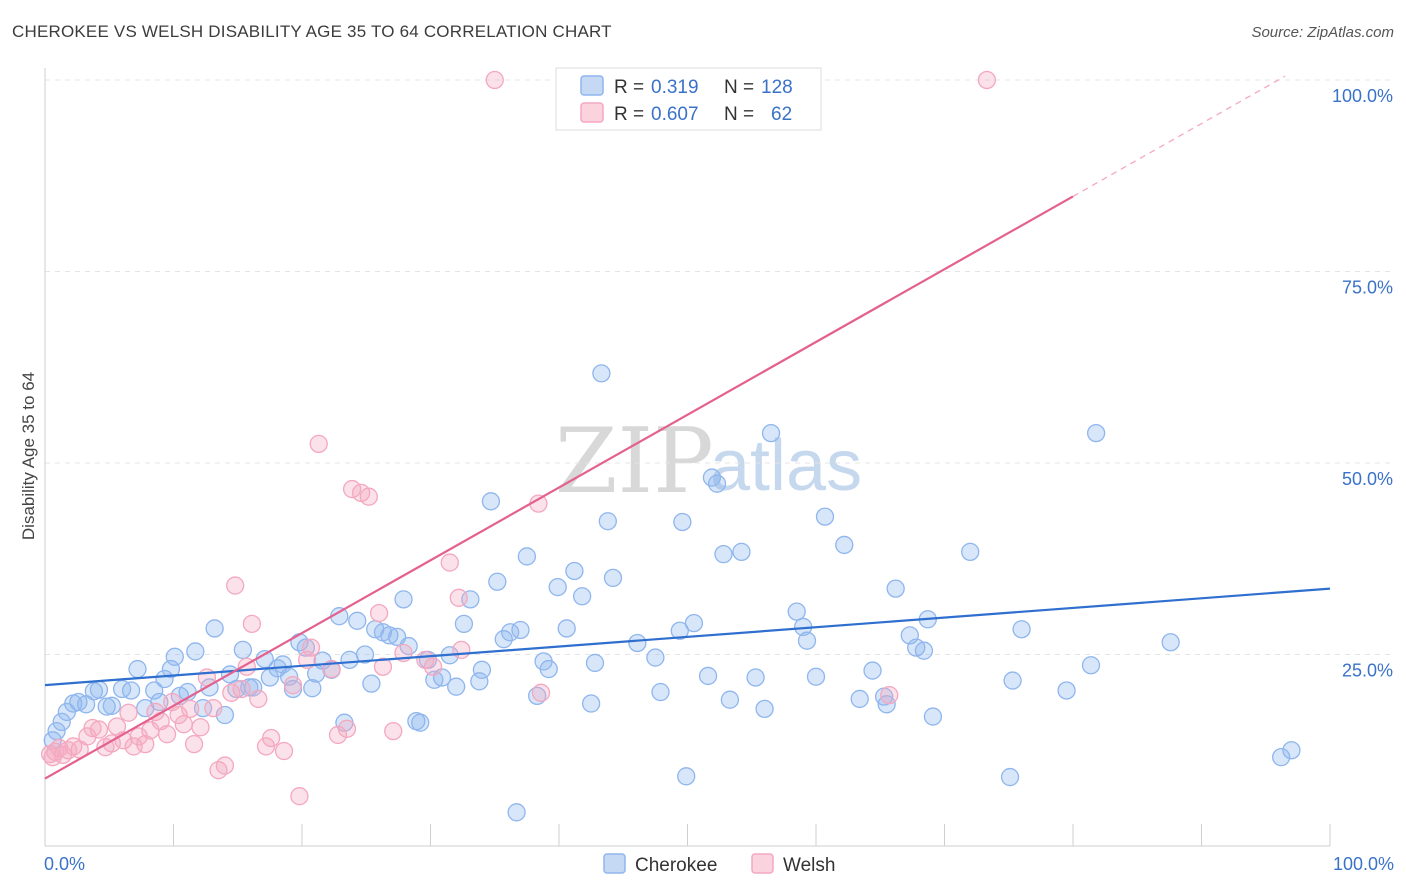  What do you see at coordinates (1367, 479) in the screenshot?
I see `y-tick-label-50: 50.0%` at bounding box center [1367, 479].